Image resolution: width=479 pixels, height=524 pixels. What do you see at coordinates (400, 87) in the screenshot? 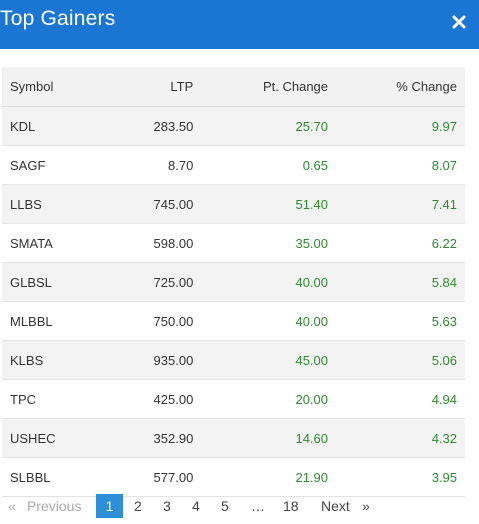
I see `column-header-pct-change: % Change` at bounding box center [400, 87].